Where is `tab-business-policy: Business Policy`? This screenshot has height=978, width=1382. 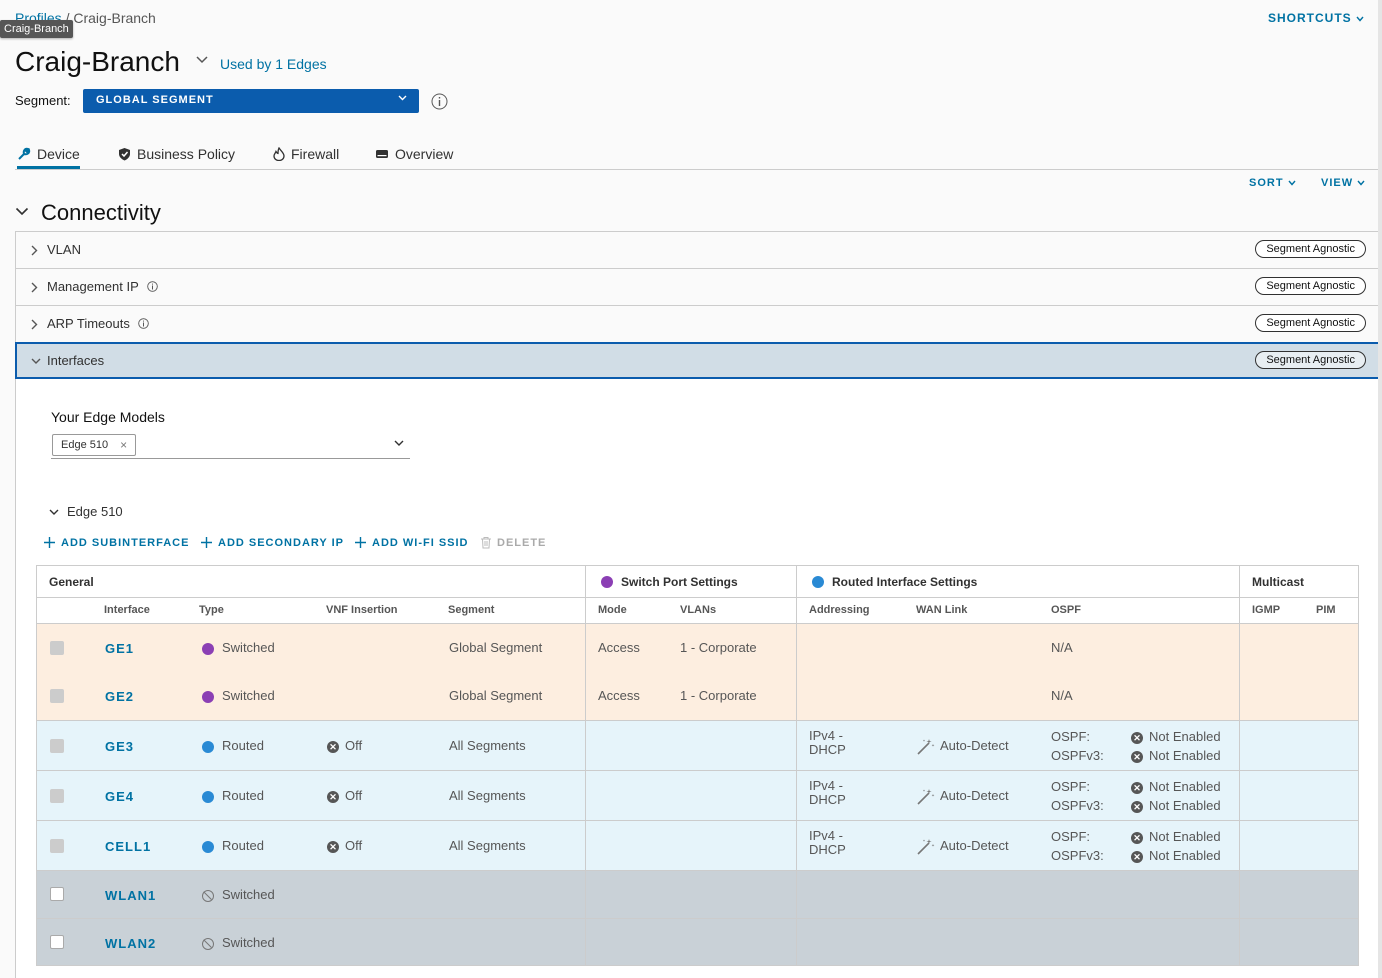
tab-business-policy: Business Policy is located at coordinates (176, 154).